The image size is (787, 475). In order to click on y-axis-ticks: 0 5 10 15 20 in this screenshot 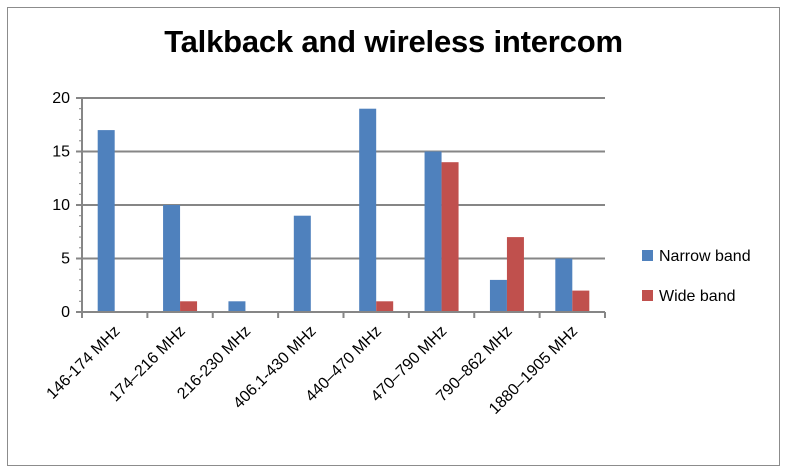, I will do `click(67, 205)`.